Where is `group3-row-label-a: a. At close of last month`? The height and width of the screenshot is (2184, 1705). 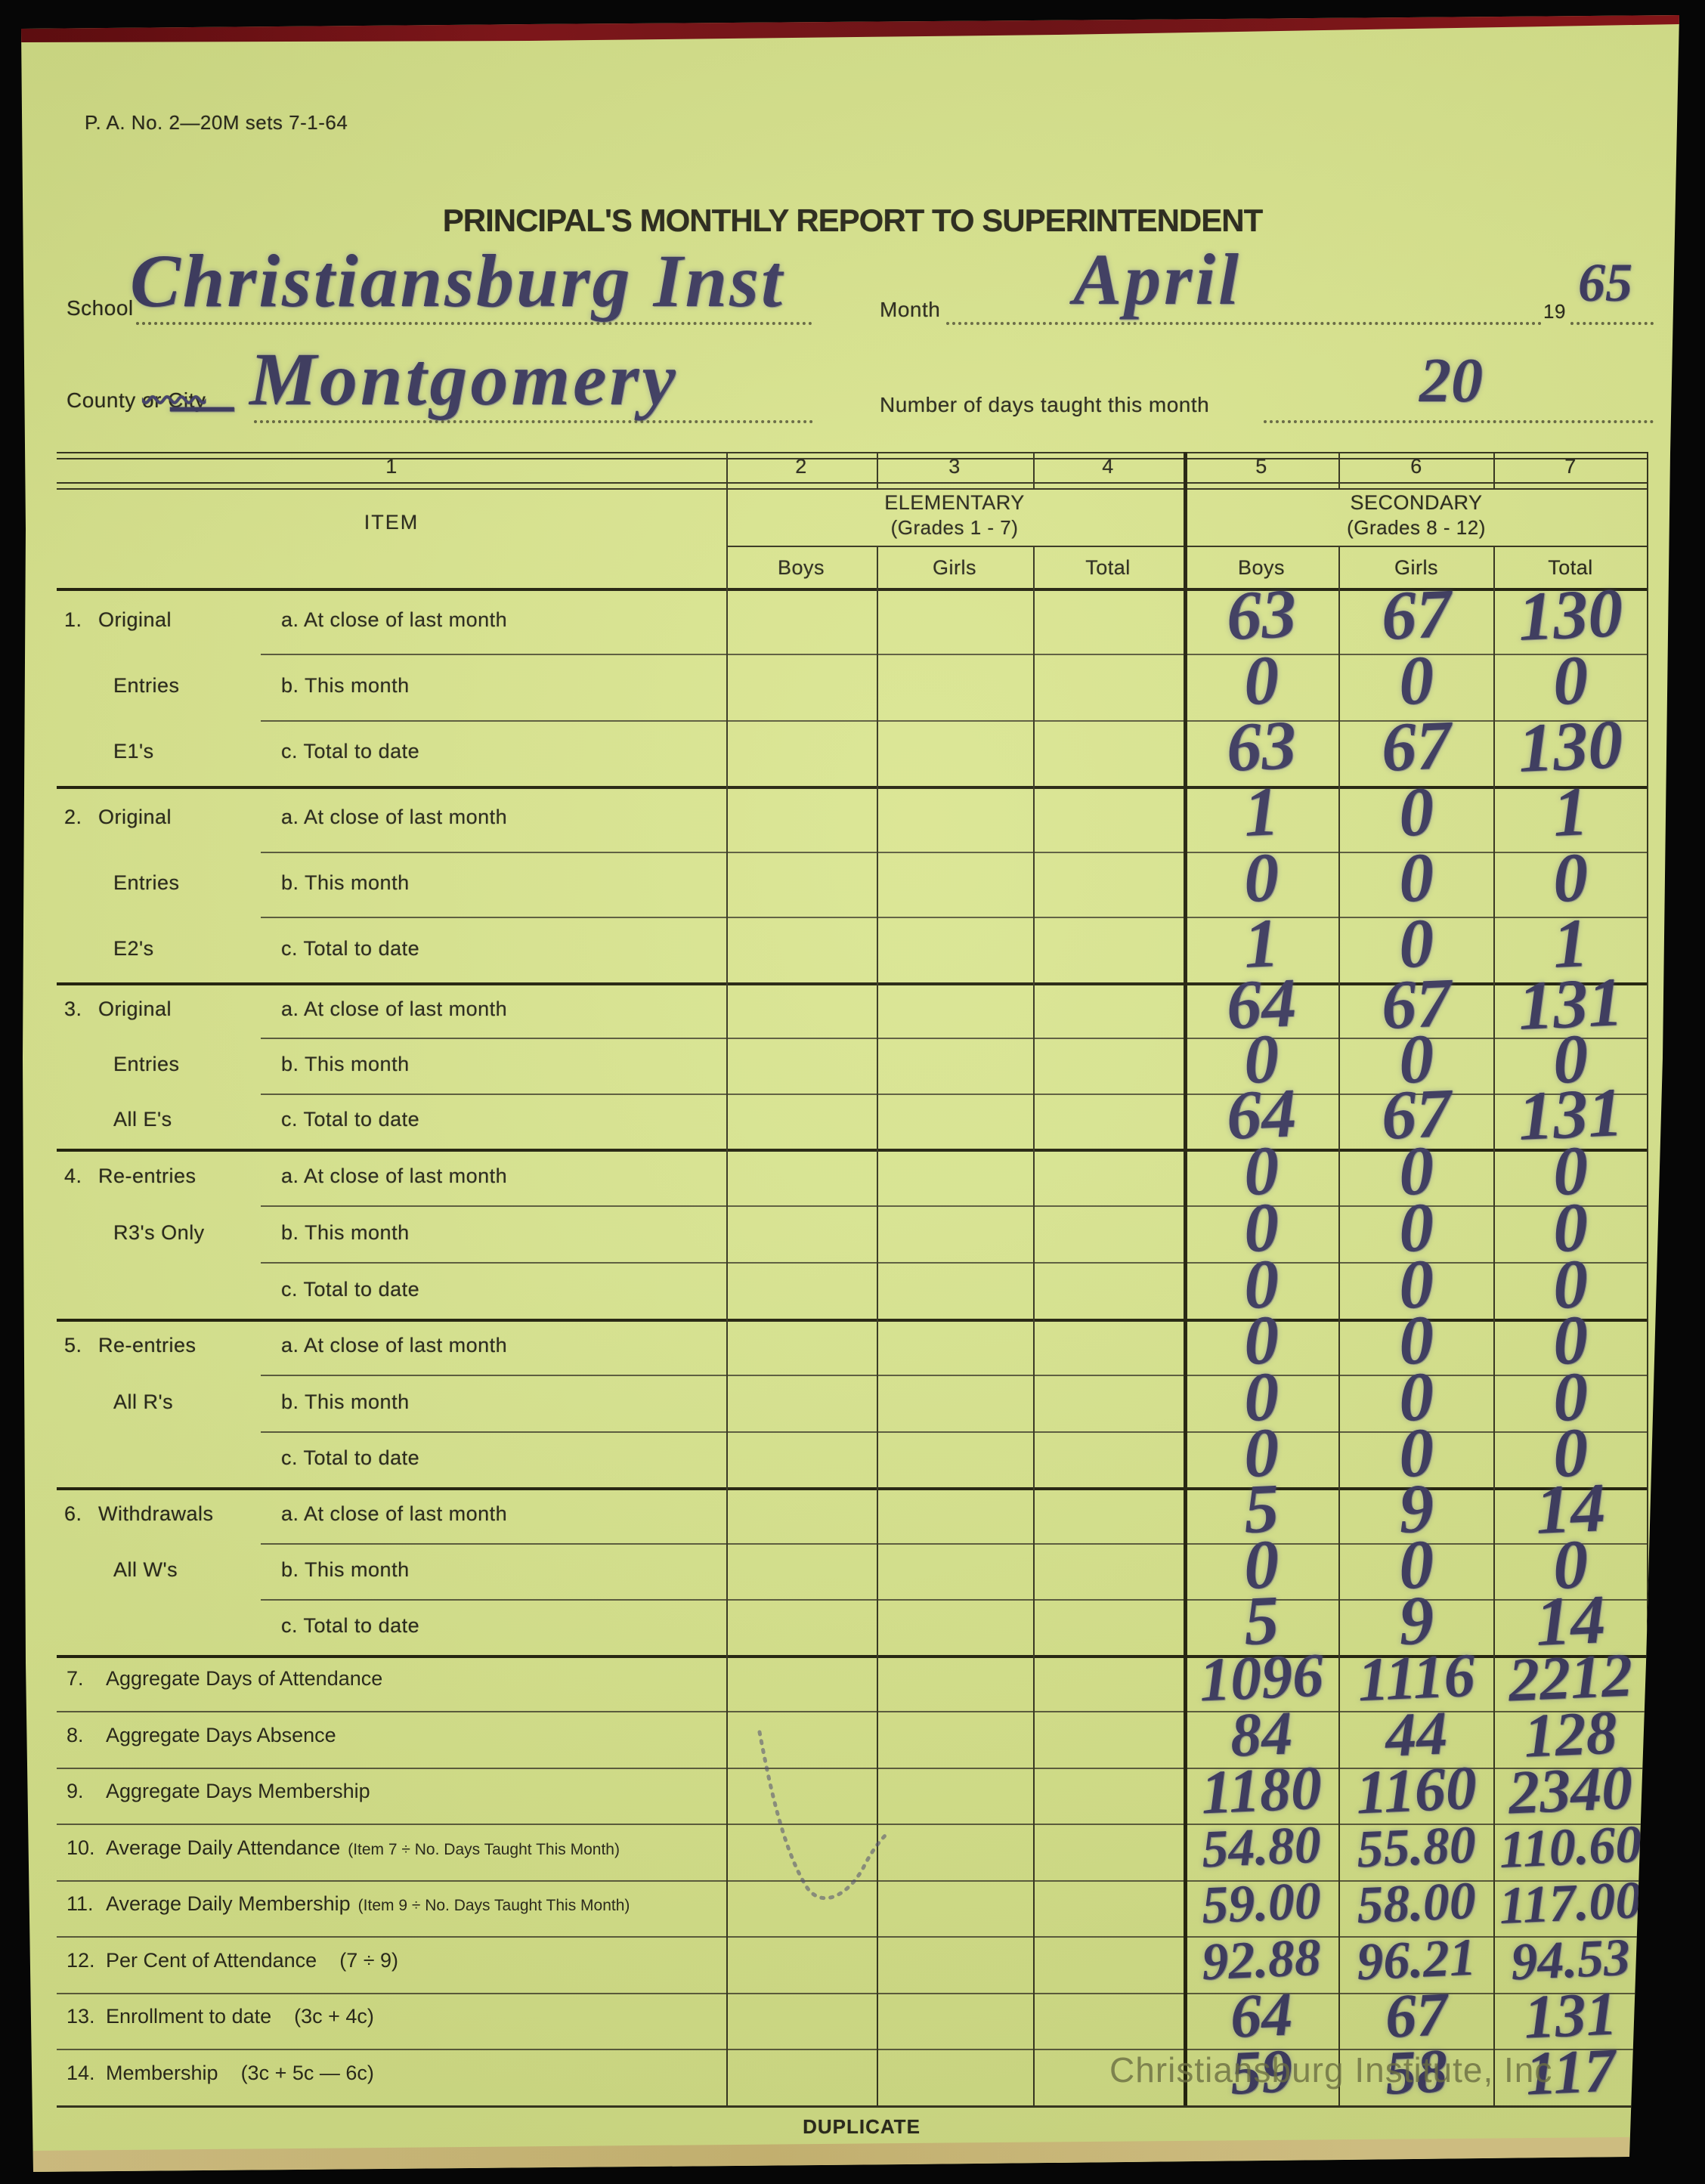
group3-row-label-a: a. At close of last month is located at coordinates (394, 1009).